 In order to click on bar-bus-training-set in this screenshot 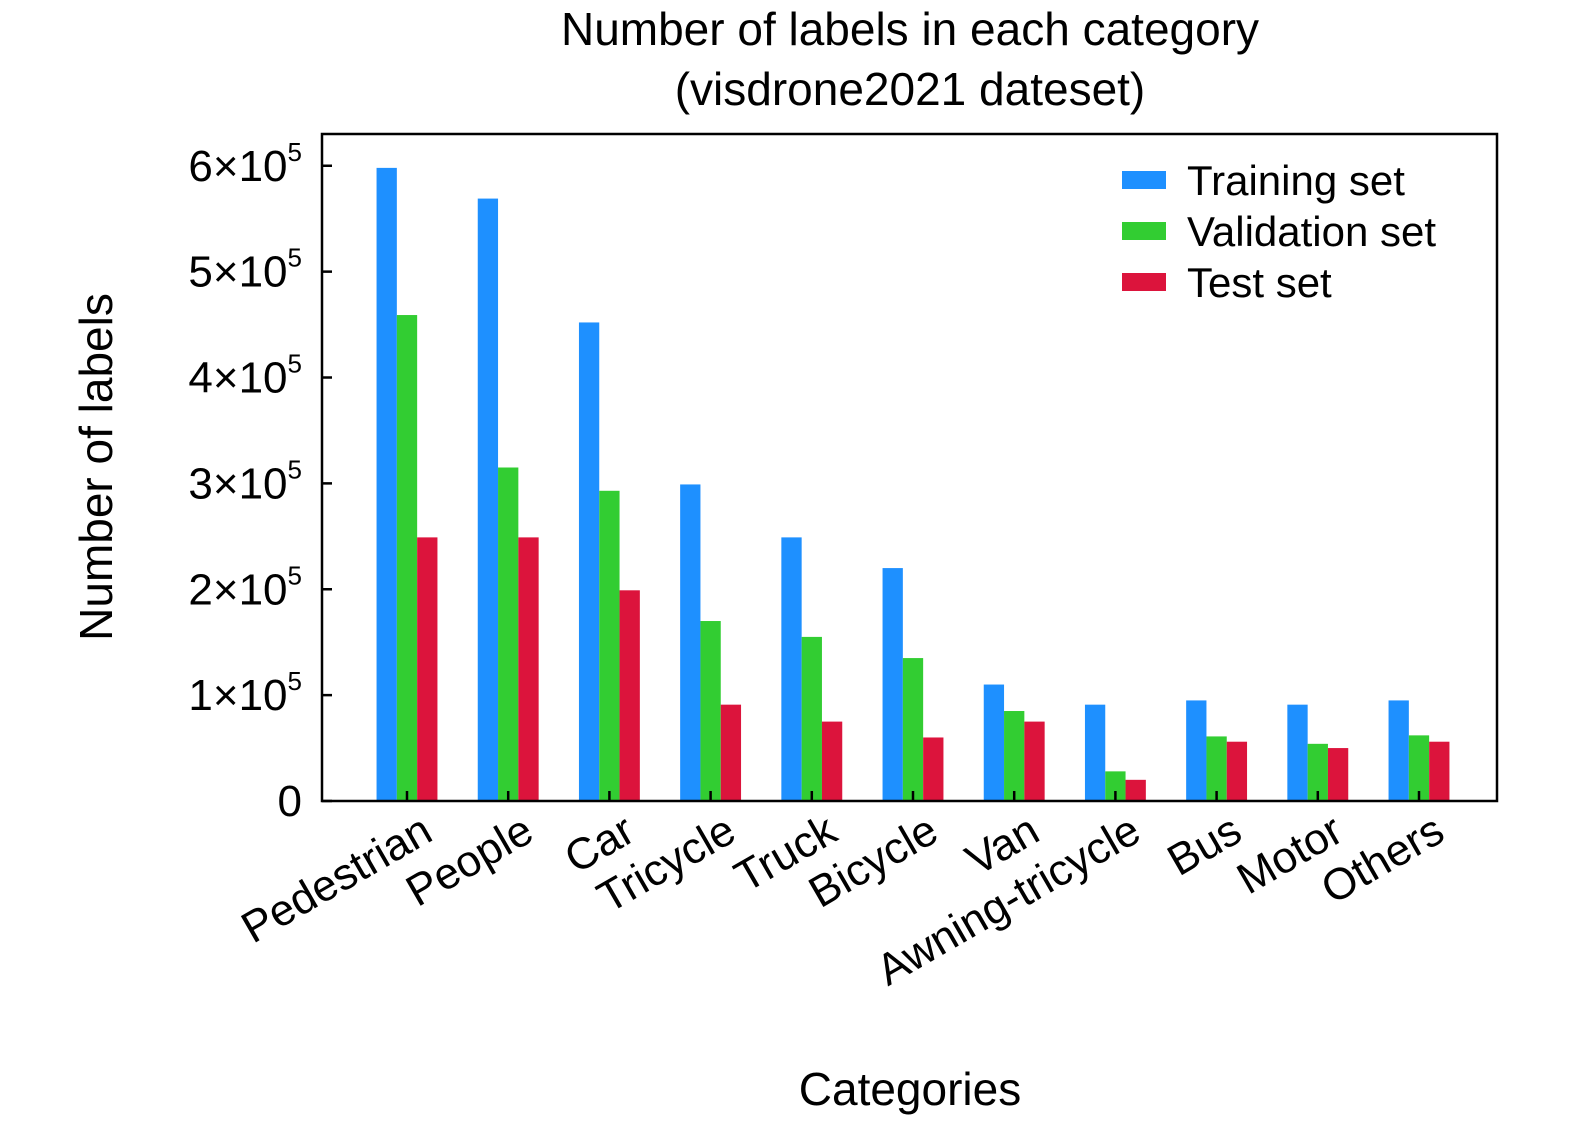, I will do `click(1196, 750)`.